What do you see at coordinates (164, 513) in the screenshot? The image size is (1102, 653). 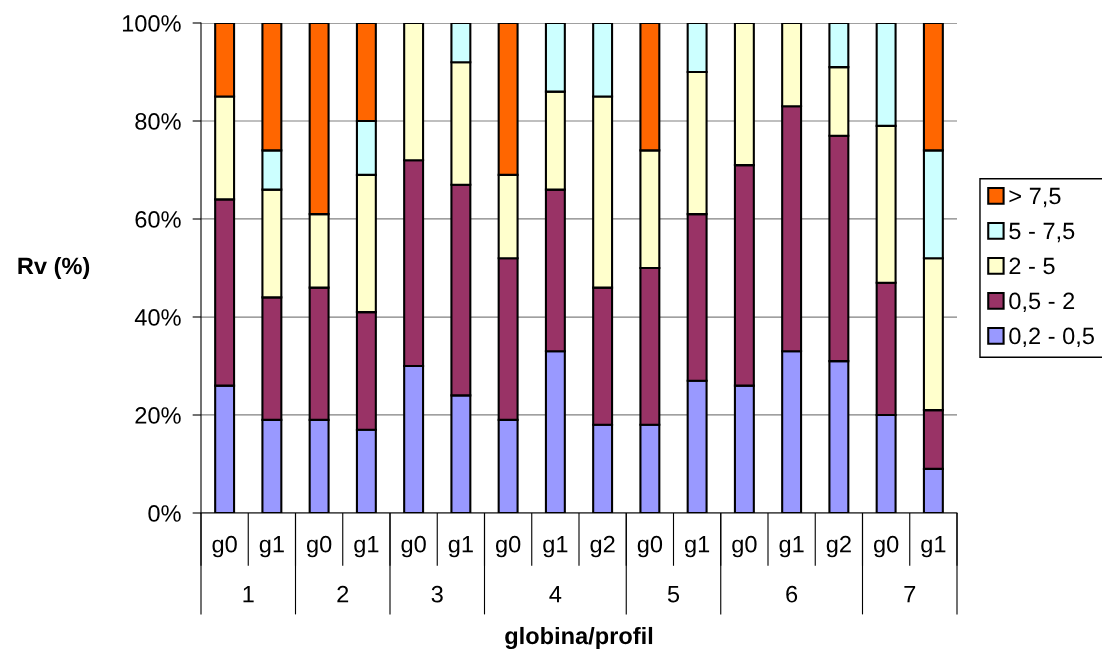 I see `y-tick-label: 0%` at bounding box center [164, 513].